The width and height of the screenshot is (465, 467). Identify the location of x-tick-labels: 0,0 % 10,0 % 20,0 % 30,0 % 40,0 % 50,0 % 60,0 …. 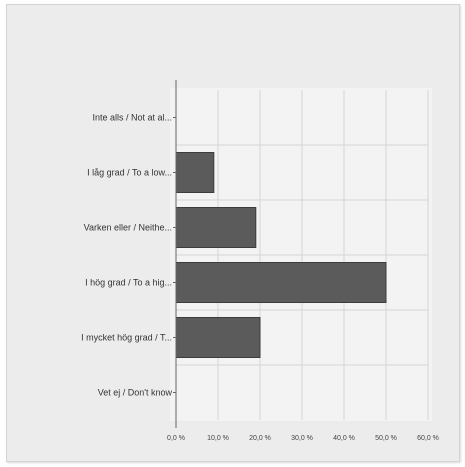
(303, 438).